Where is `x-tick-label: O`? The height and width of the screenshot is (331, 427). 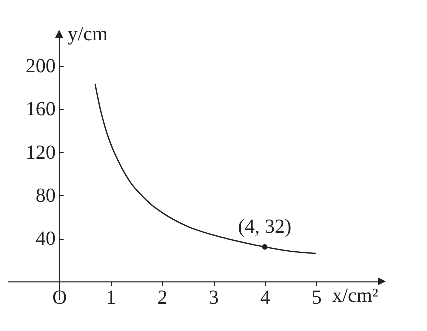 x-tick-label: O is located at coordinates (60, 298).